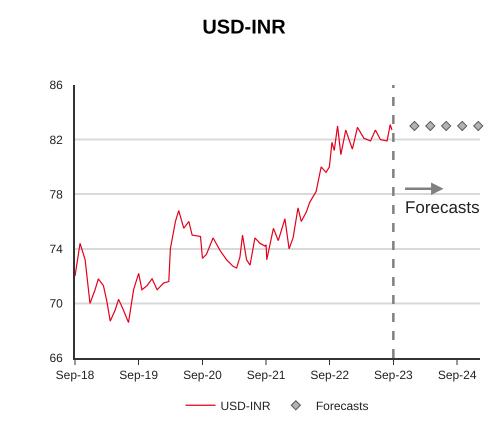 This screenshot has width=488, height=433. What do you see at coordinates (75, 375) in the screenshot?
I see `x-tick-label: Sep-18` at bounding box center [75, 375].